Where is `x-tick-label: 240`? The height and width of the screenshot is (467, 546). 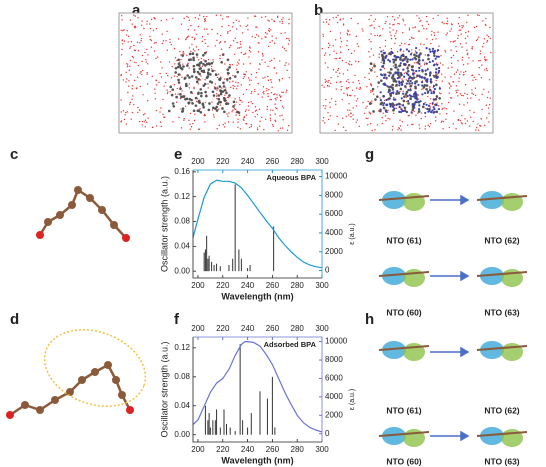 x-tick-label: 240 is located at coordinates (248, 285).